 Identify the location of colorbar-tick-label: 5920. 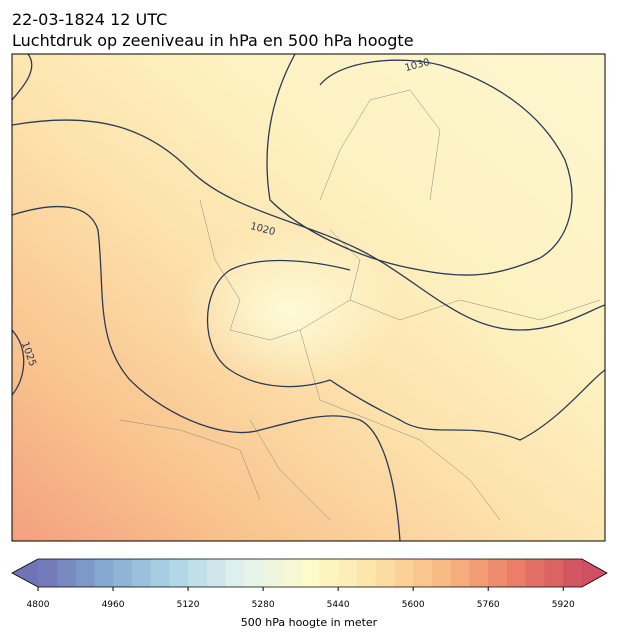
(563, 605).